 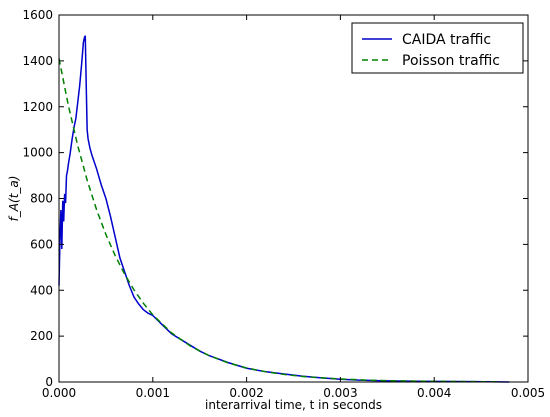 I want to click on y-tick-label: 600, so click(x=41, y=244).